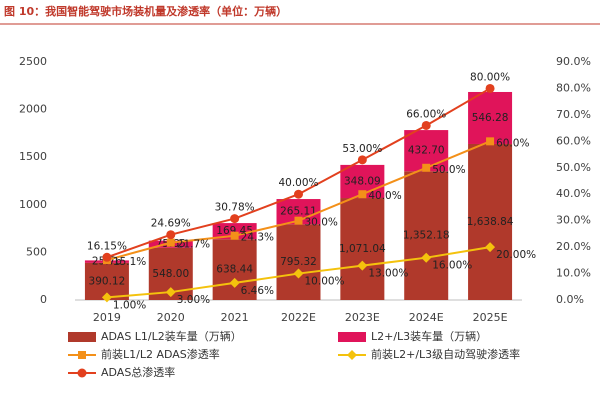 The height and width of the screenshot is (400, 600). What do you see at coordinates (36, 251) in the screenshot?
I see `y-tick-label: 500` at bounding box center [36, 251].